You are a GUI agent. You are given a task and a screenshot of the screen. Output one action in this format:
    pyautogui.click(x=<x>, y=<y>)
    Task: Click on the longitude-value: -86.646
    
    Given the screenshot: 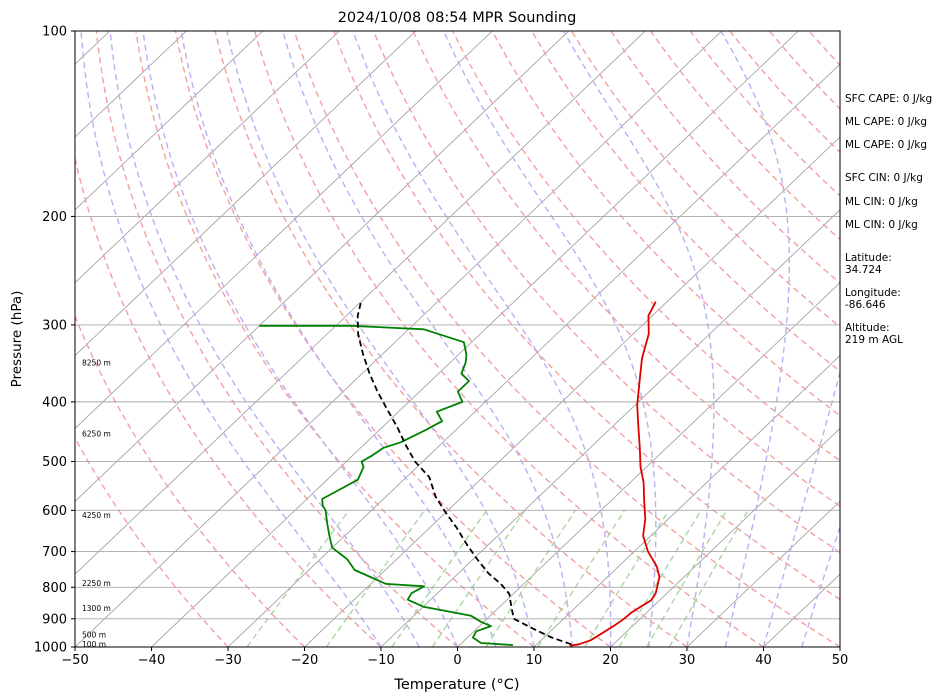 What is the action you would take?
    pyautogui.click(x=865, y=305)
    